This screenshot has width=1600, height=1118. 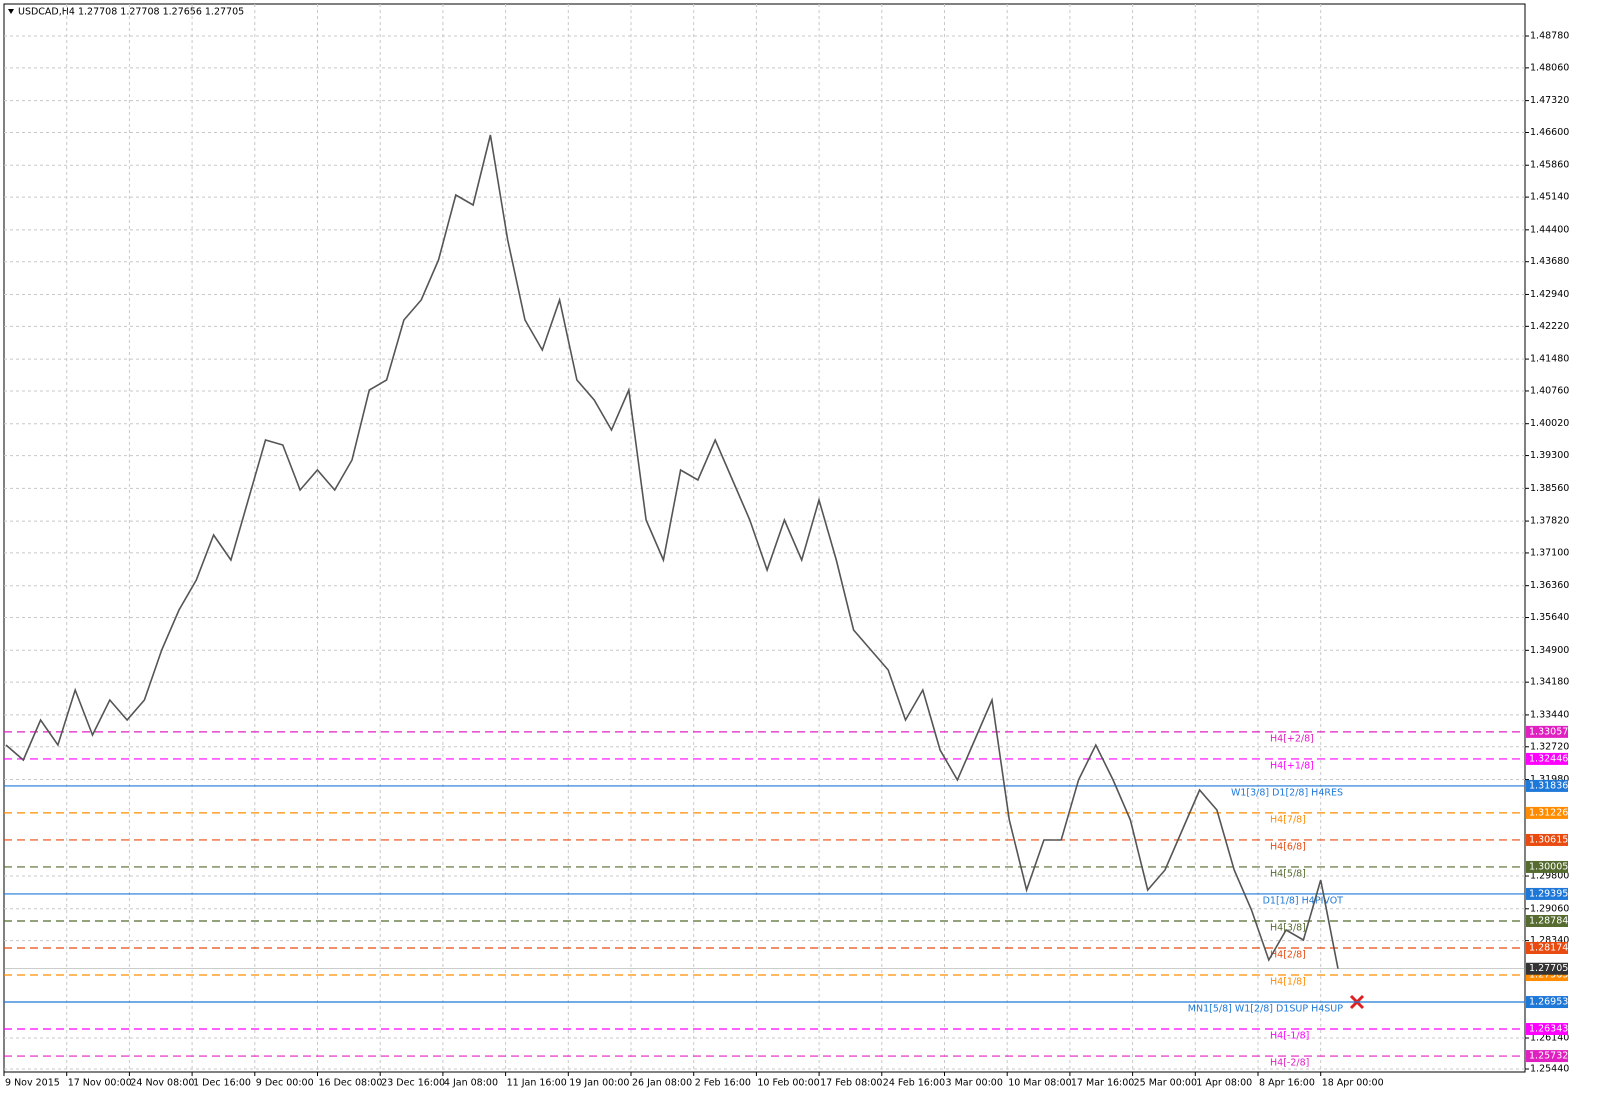 I want to click on x-tick-label: 4 Jan 08:00, so click(x=471, y=1083).